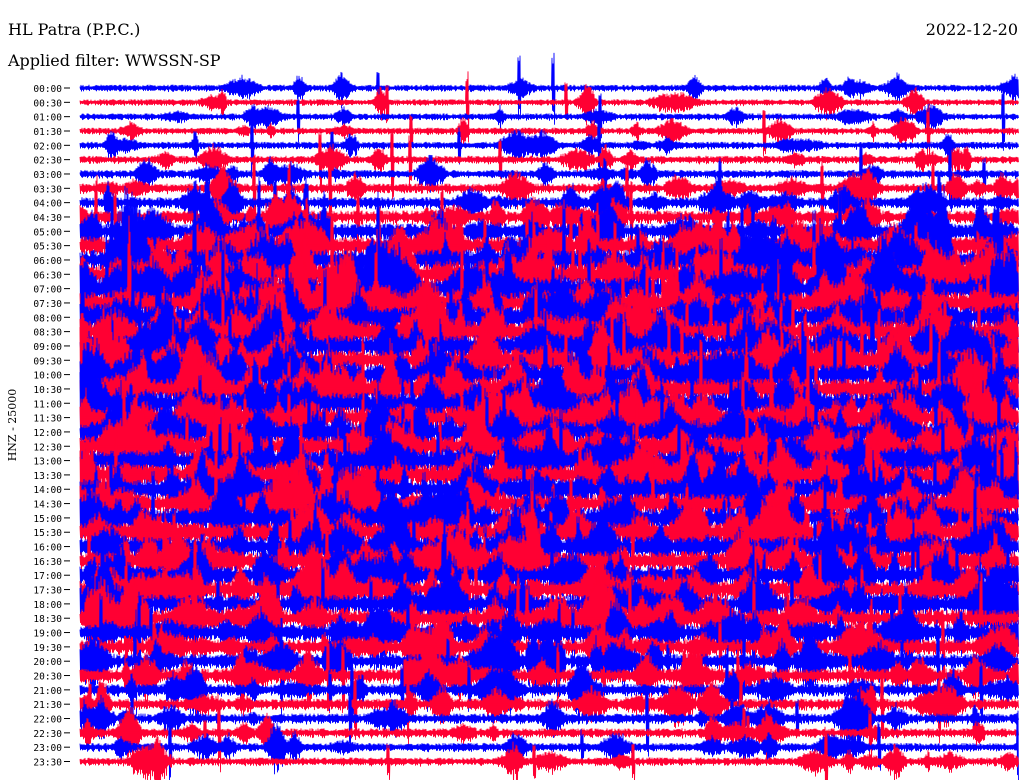  What do you see at coordinates (47, 161) in the screenshot?
I see `time-label: 02:30` at bounding box center [47, 161].